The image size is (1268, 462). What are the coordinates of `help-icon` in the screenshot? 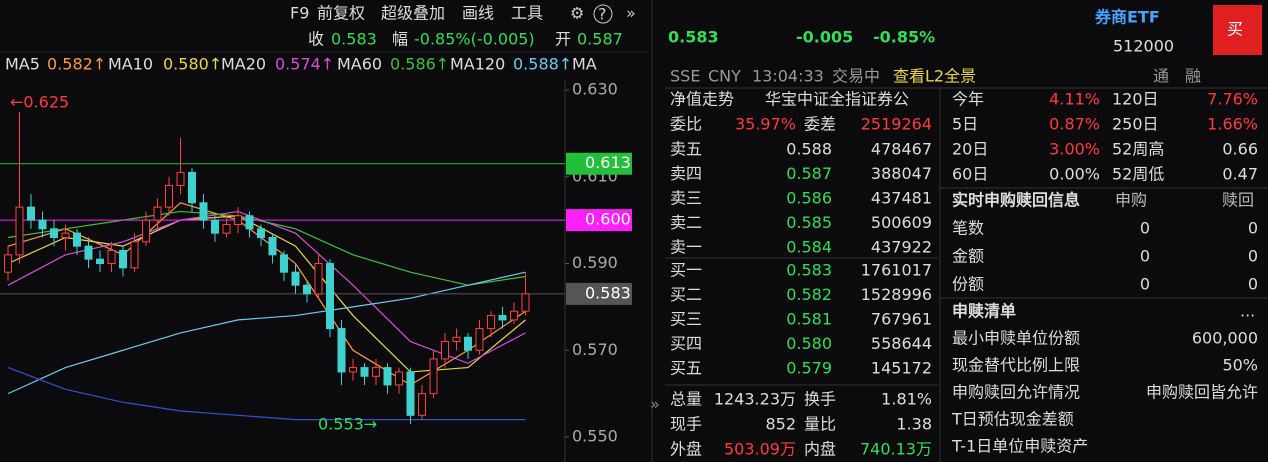 It's located at (603, 14).